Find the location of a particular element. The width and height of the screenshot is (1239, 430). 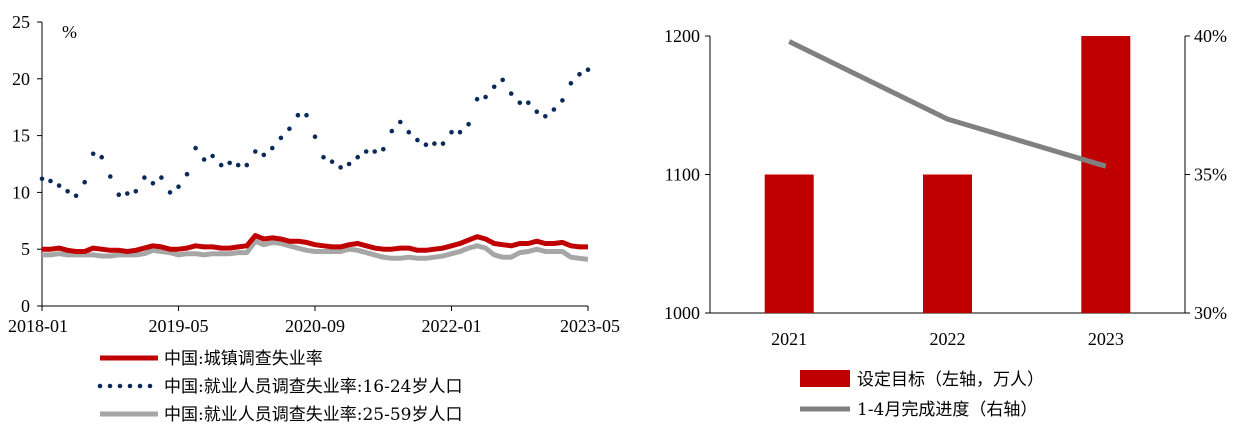

left-x-tick-label: 2022-01 is located at coordinates (452, 326).